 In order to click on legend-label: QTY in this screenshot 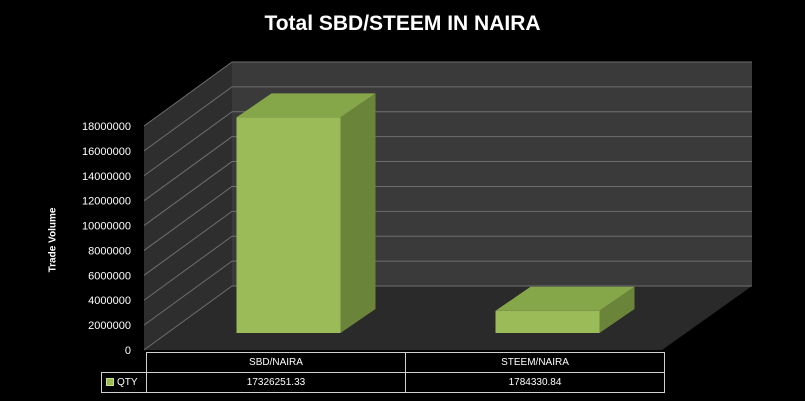, I will do `click(127, 382)`.